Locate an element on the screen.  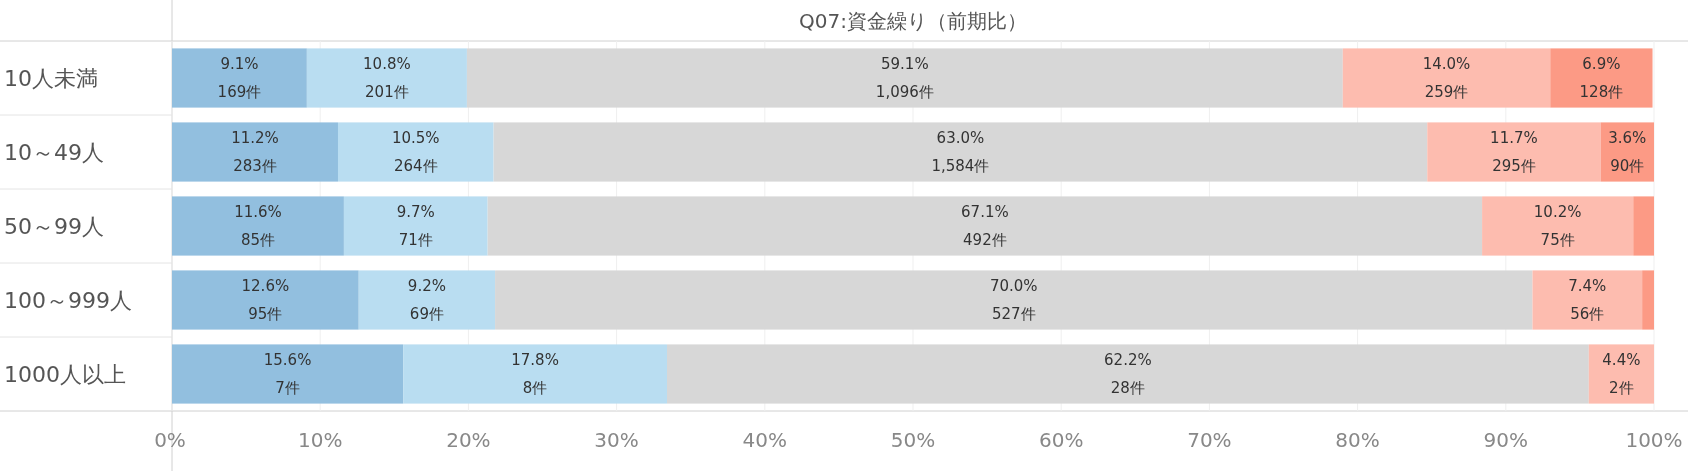
data-label: 10.5% 264件 is located at coordinates (415, 152).